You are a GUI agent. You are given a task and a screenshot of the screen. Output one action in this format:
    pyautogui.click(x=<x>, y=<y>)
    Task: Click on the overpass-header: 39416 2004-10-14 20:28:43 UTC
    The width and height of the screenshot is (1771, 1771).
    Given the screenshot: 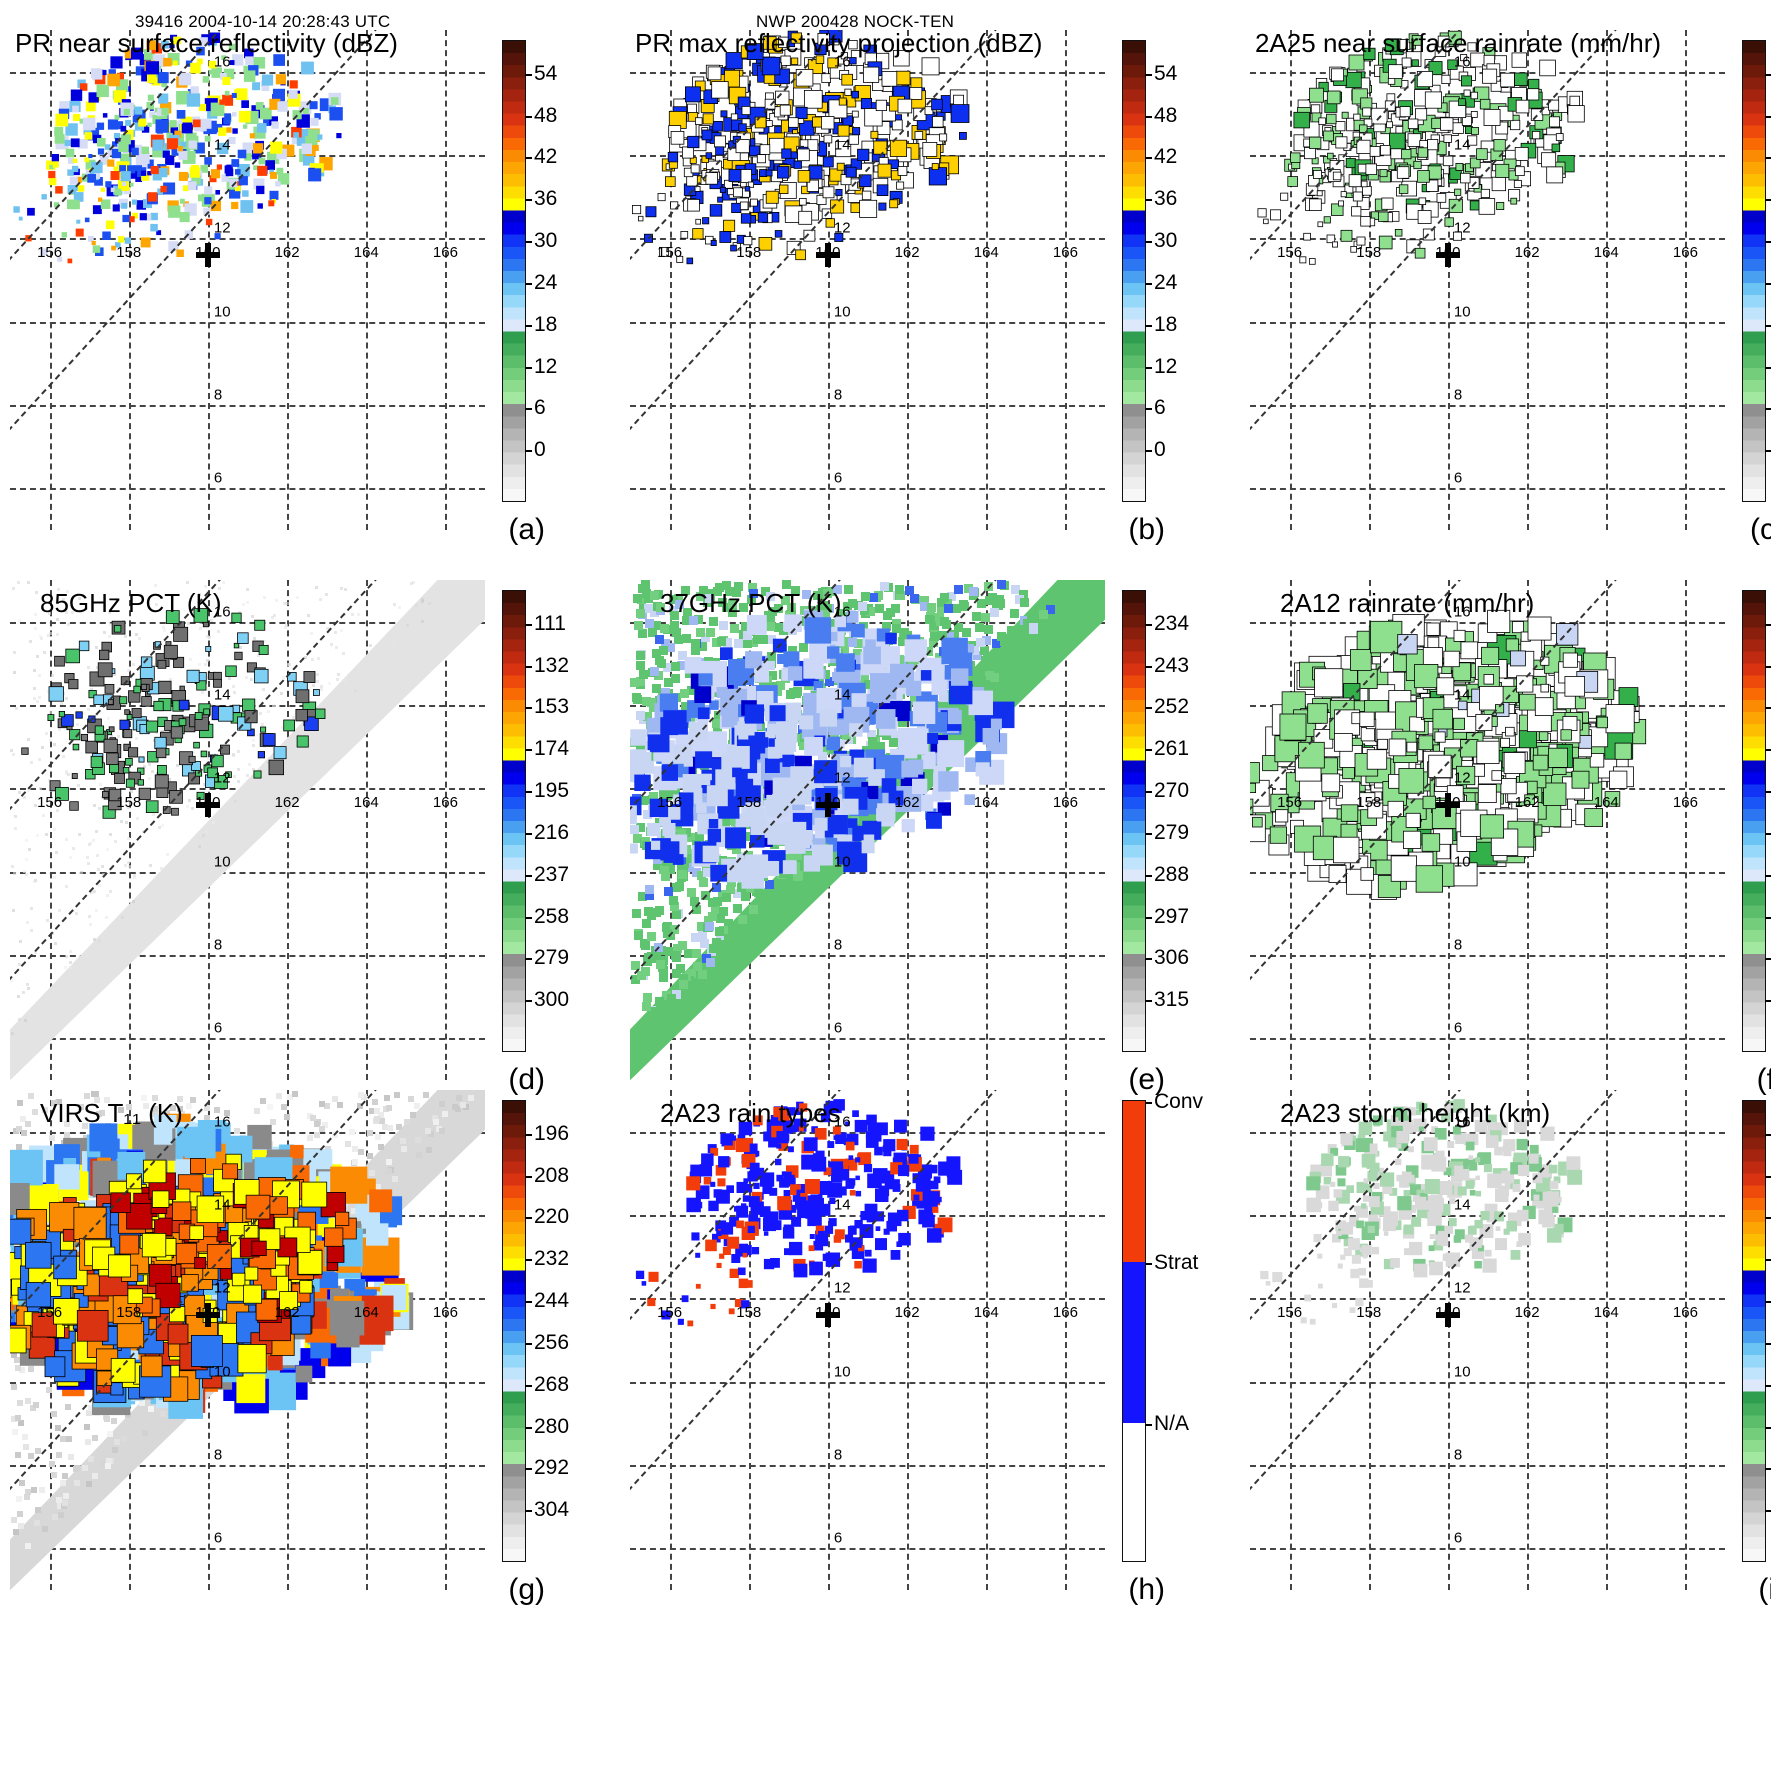 What is the action you would take?
    pyautogui.click(x=263, y=21)
    